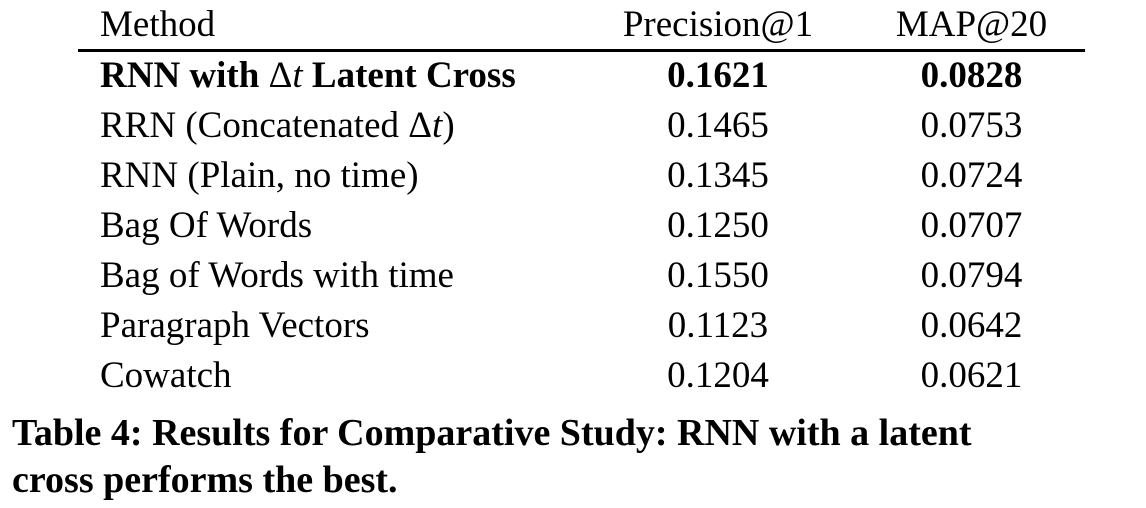 This screenshot has width=1146, height=508. What do you see at coordinates (971, 375) in the screenshot?
I see `map-cell: 0.0621` at bounding box center [971, 375].